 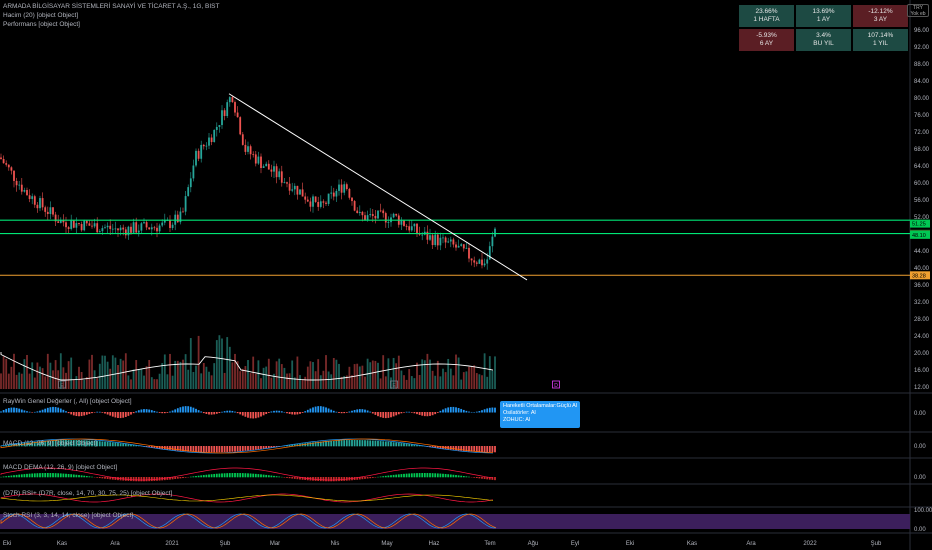 What do you see at coordinates (60, 467) in the screenshot?
I see `macd-dema-legend: MACD DEMA (12, 26, 9) [object Object]` at bounding box center [60, 467].